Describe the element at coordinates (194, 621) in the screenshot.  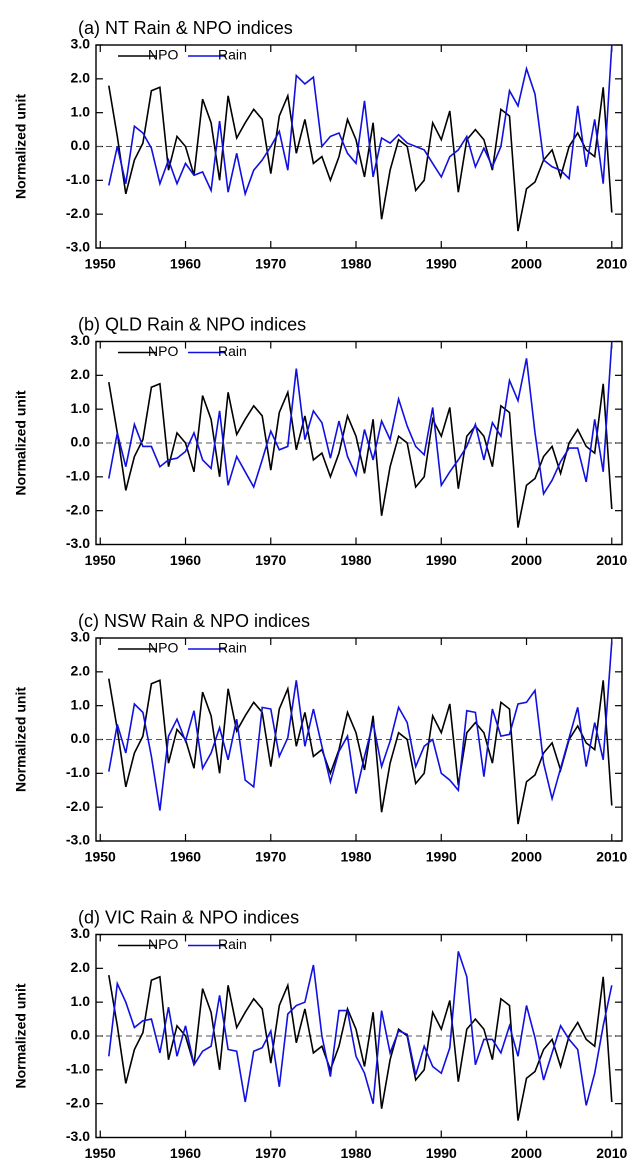
I see `chart-title: (c) NSW Rain & NPO indices` at that location.